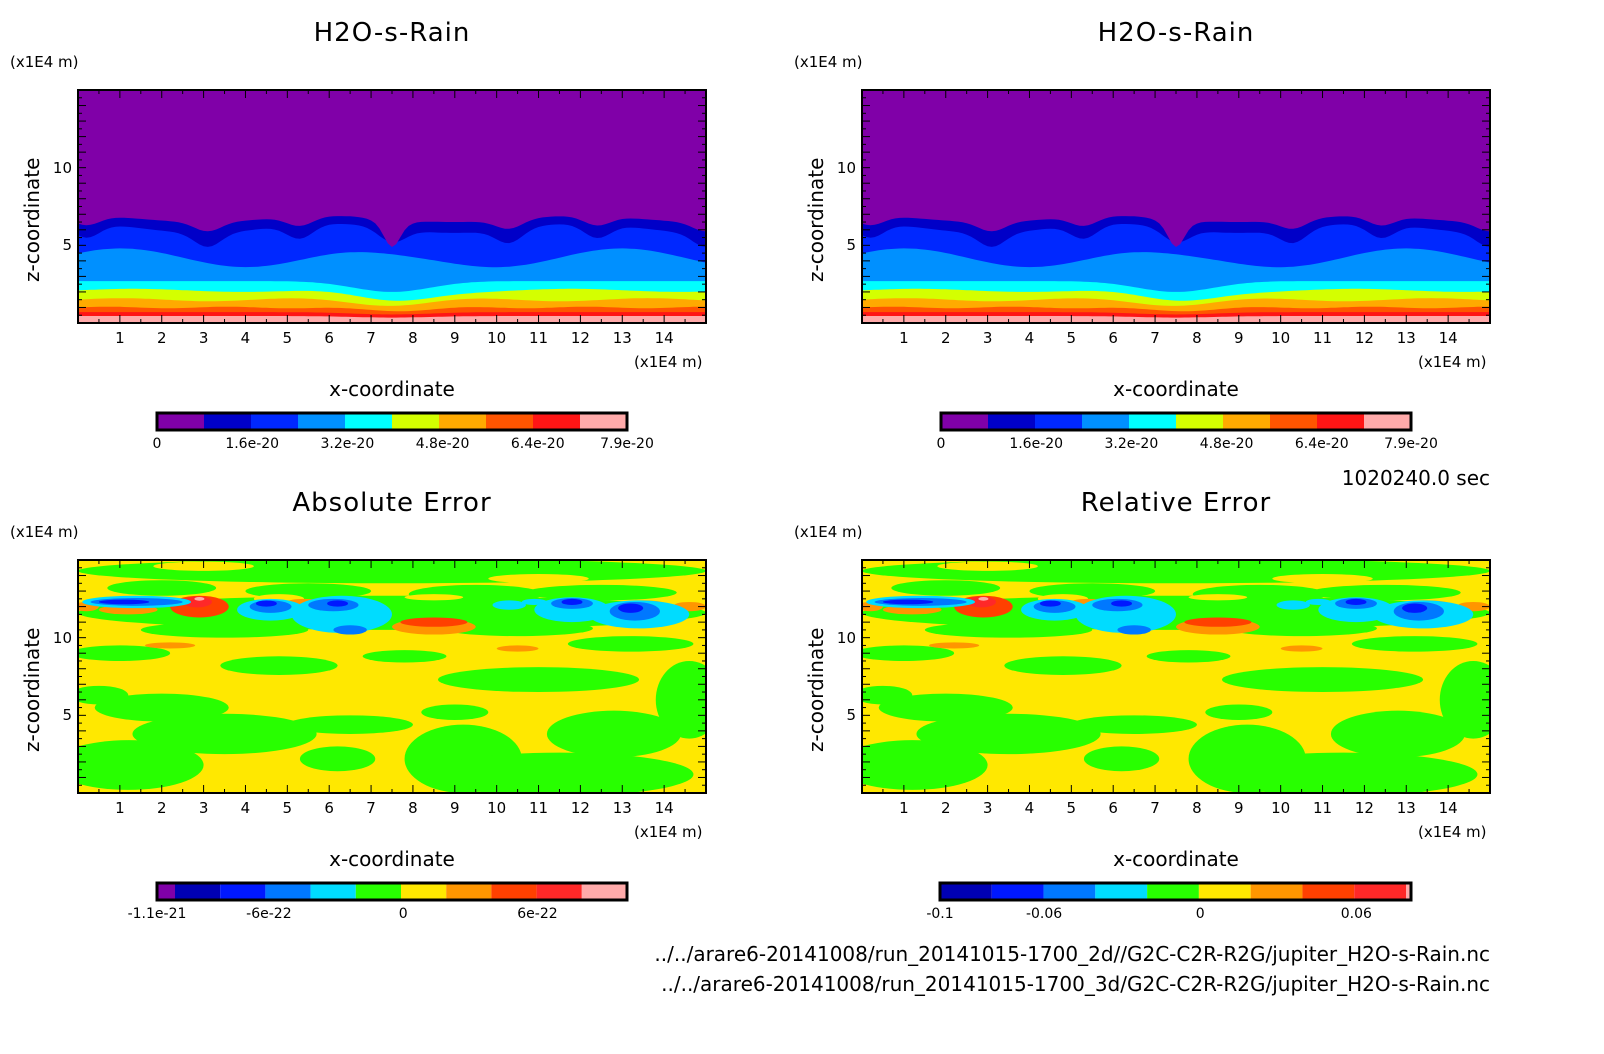 The width and height of the screenshot is (1604, 1054). What do you see at coordinates (828, 62) in the screenshot?
I see `z-unit-label: (x1E4 m)` at bounding box center [828, 62].